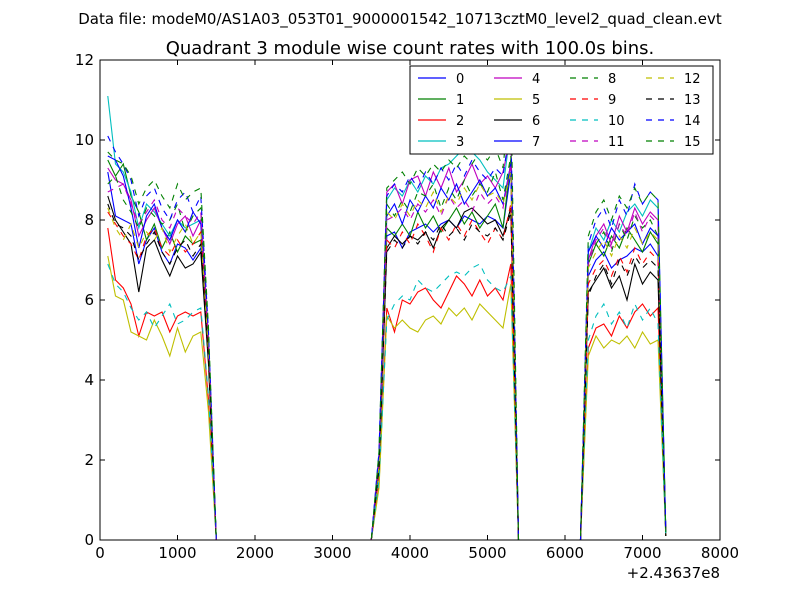 The height and width of the screenshot is (600, 800). Describe the element at coordinates (89, 460) in the screenshot. I see `y-tick-label: 2` at that location.